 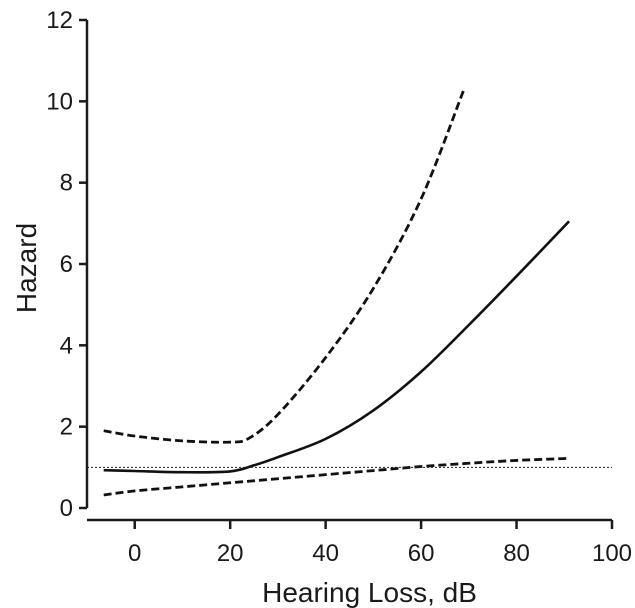 I want to click on y-tick-label: 2, so click(x=66, y=427).